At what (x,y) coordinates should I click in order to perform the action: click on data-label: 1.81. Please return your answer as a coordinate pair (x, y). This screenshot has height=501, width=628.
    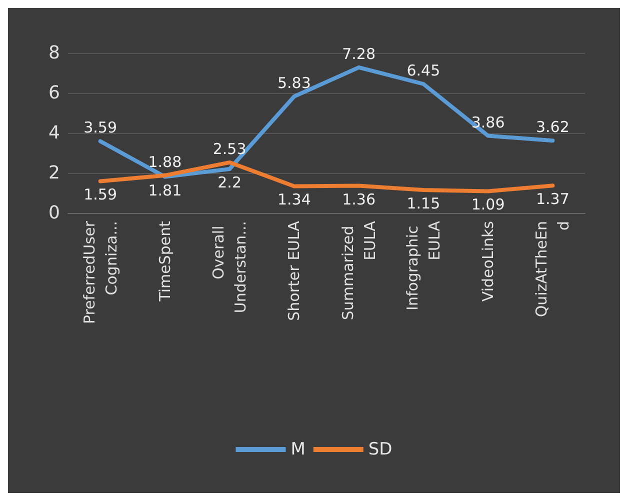
    Looking at the image, I should click on (165, 190).